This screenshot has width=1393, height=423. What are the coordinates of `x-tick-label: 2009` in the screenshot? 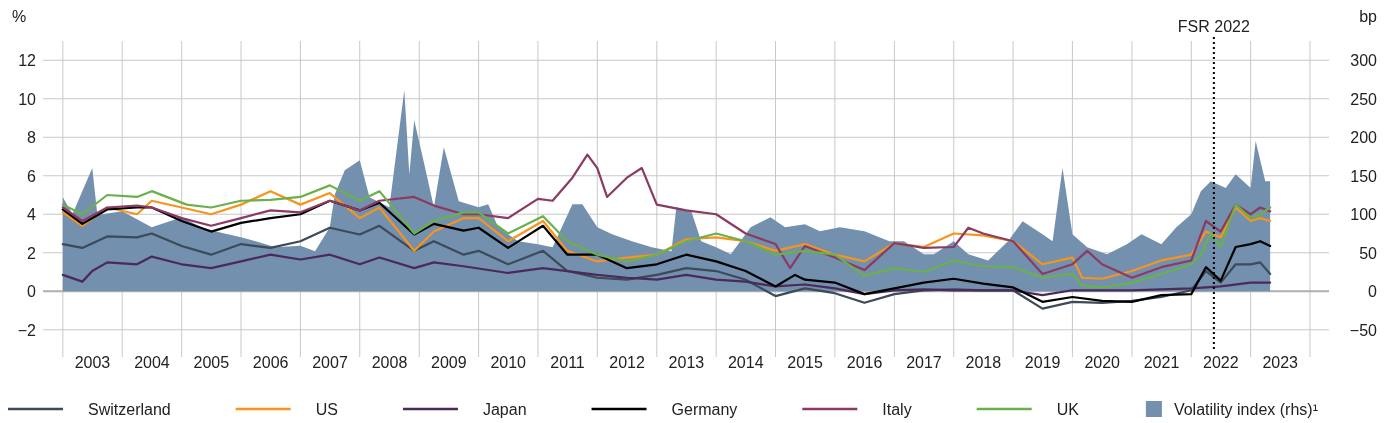 It's located at (449, 362).